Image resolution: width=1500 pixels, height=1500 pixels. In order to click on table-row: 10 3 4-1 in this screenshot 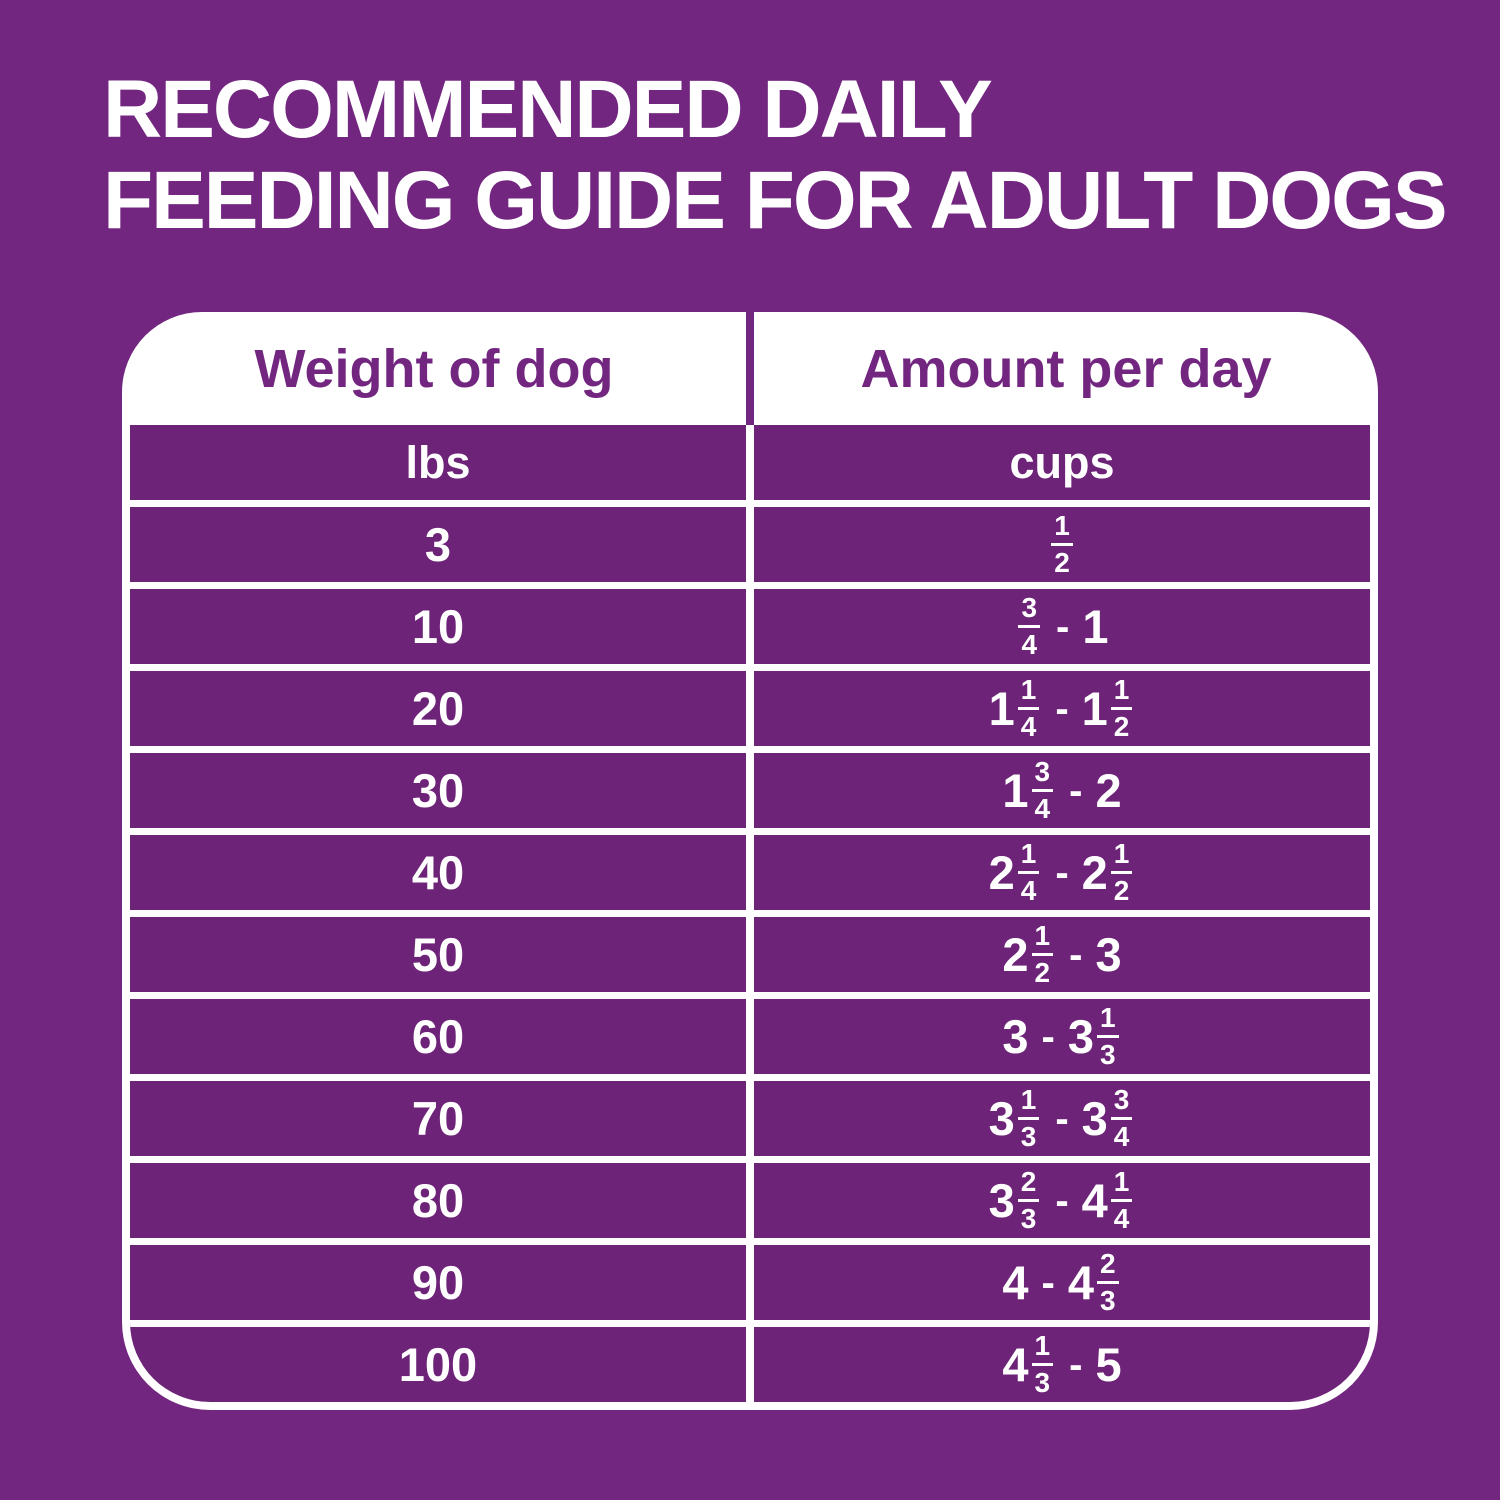, I will do `click(750, 623)`.